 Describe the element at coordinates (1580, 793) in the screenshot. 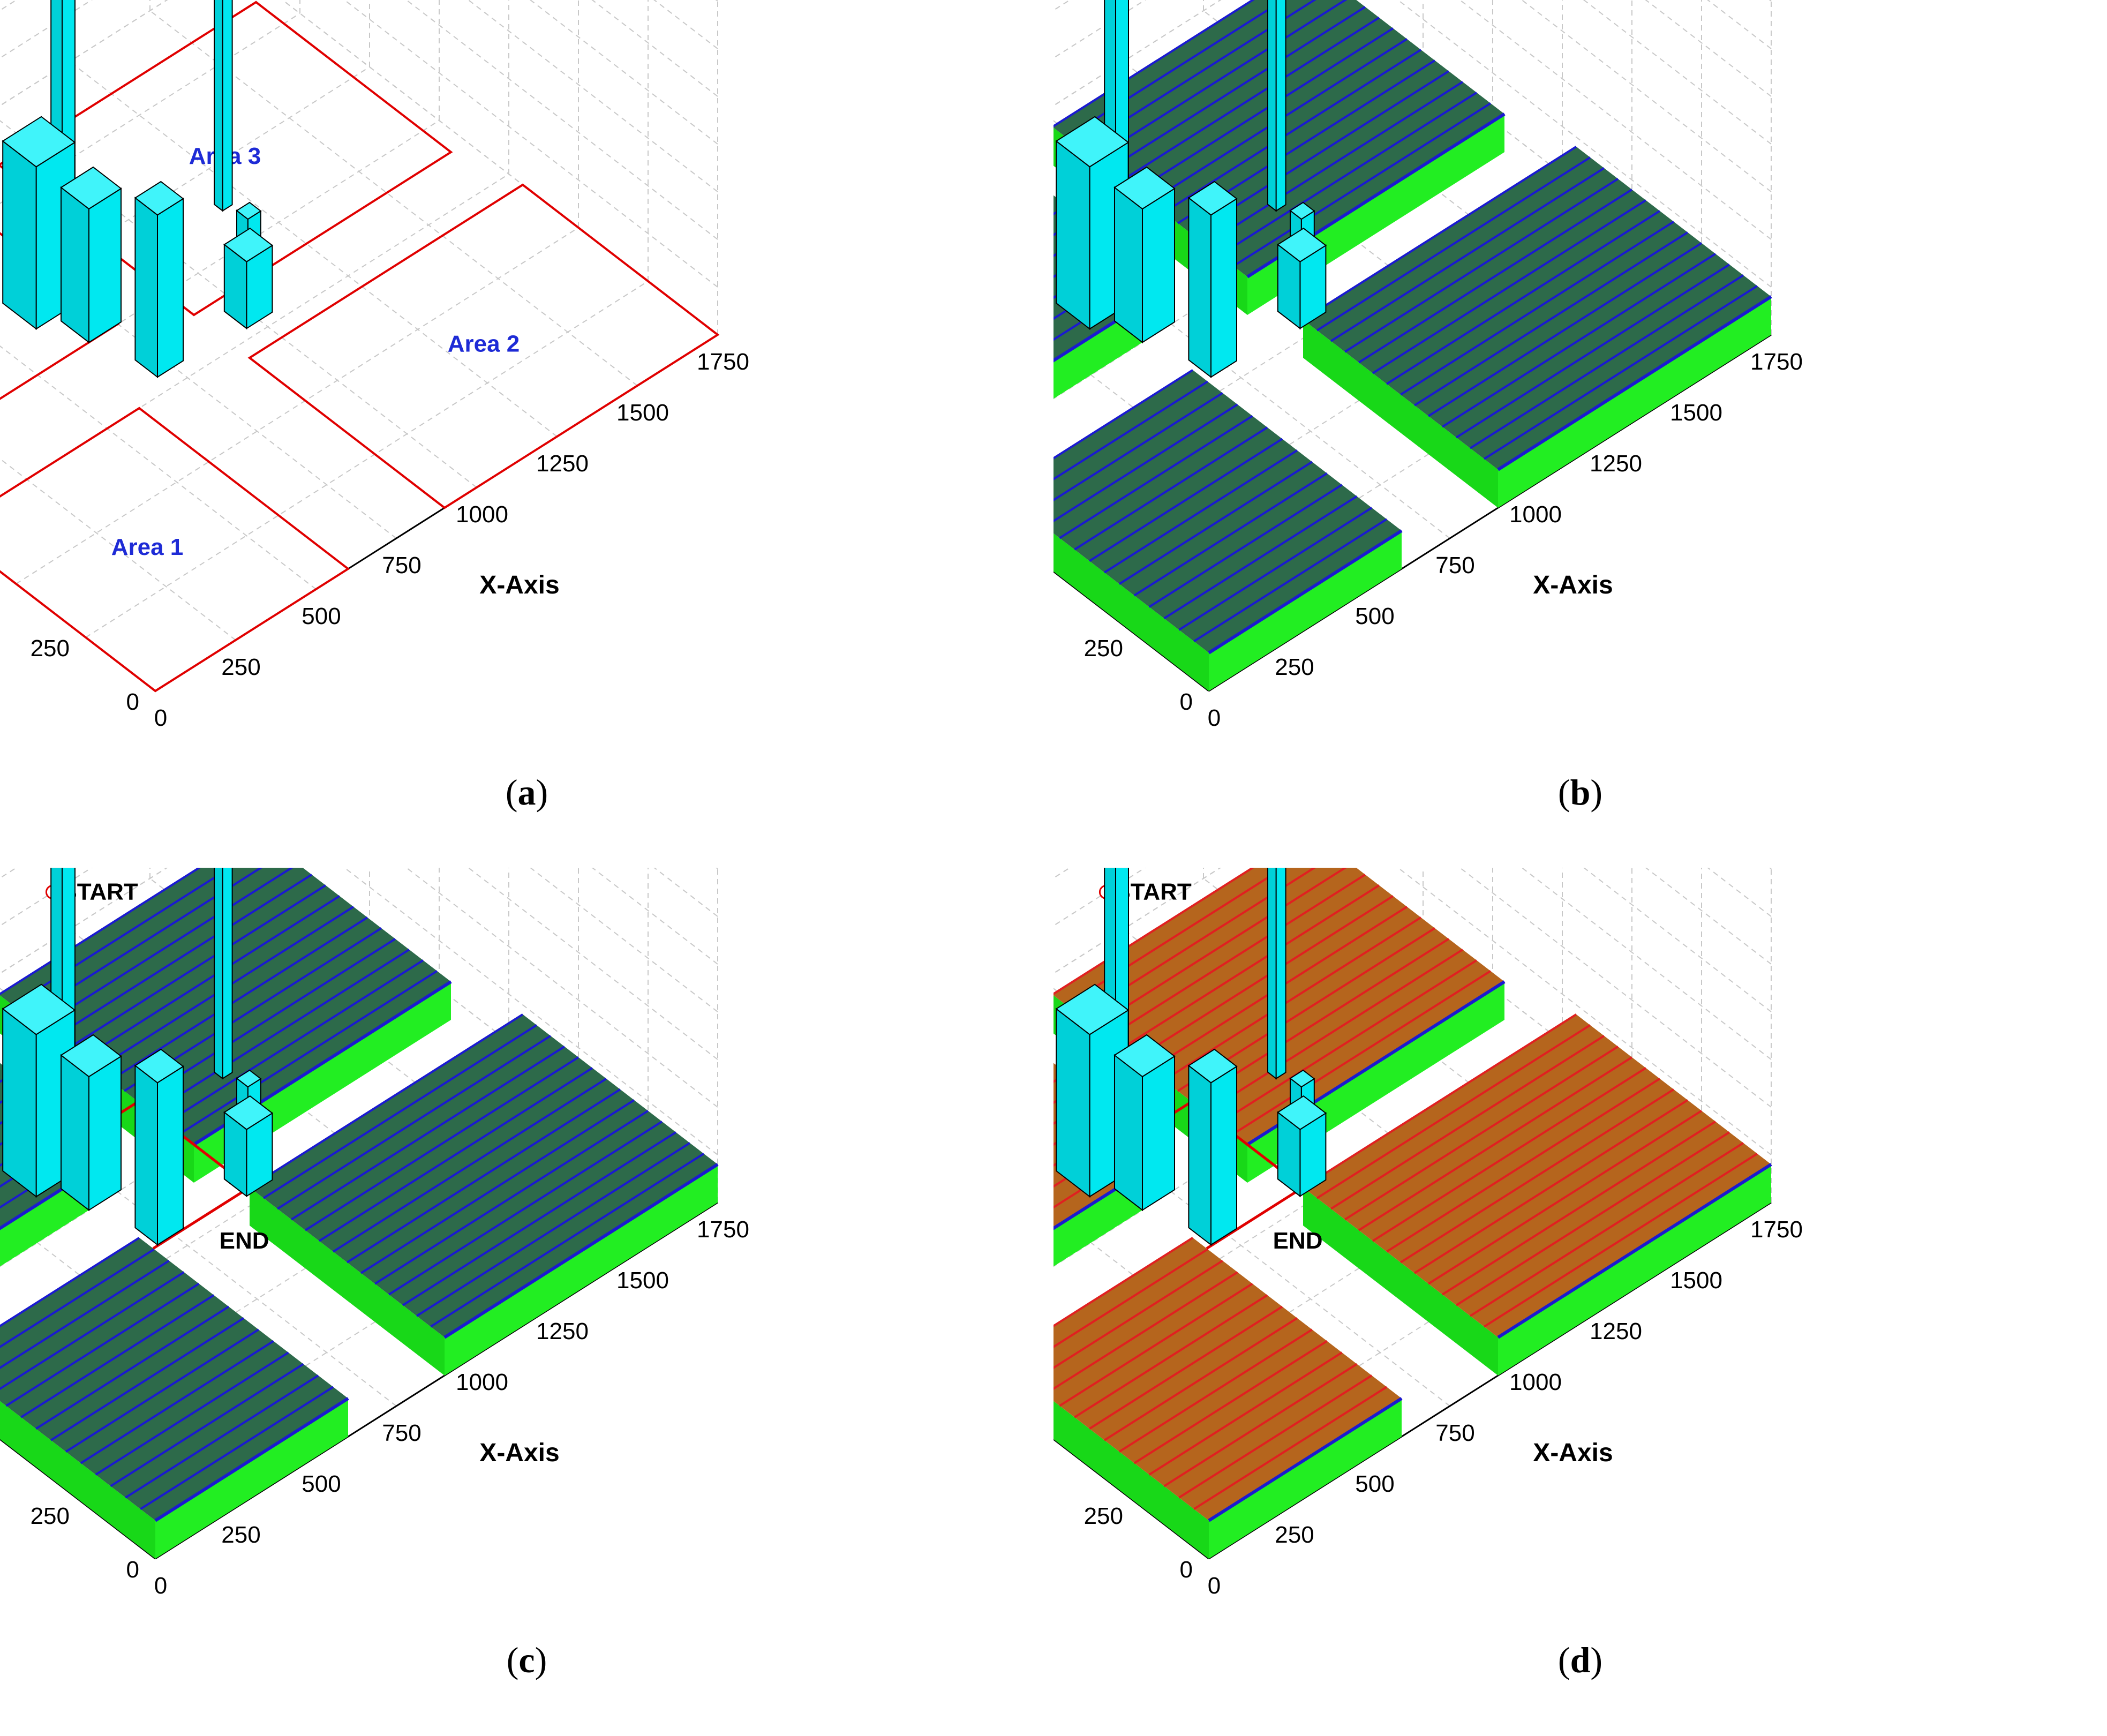

I see `caption-b: (b)` at that location.